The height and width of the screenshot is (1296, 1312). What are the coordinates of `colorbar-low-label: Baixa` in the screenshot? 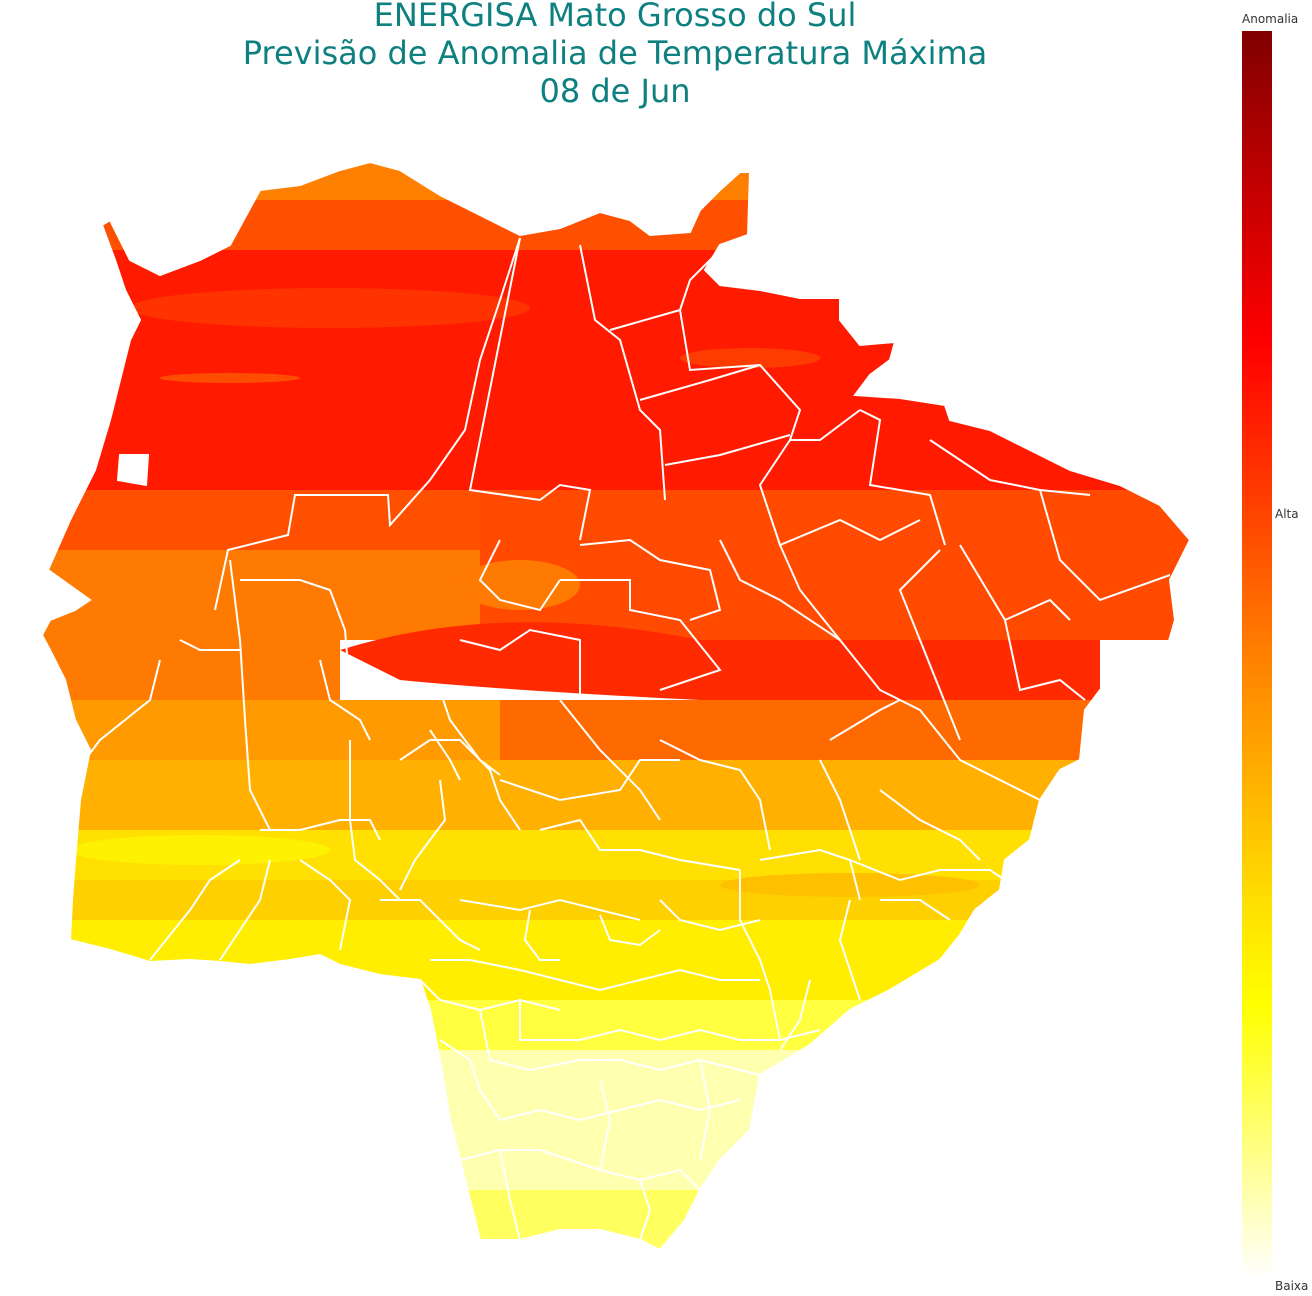 It's located at (1292, 1286).